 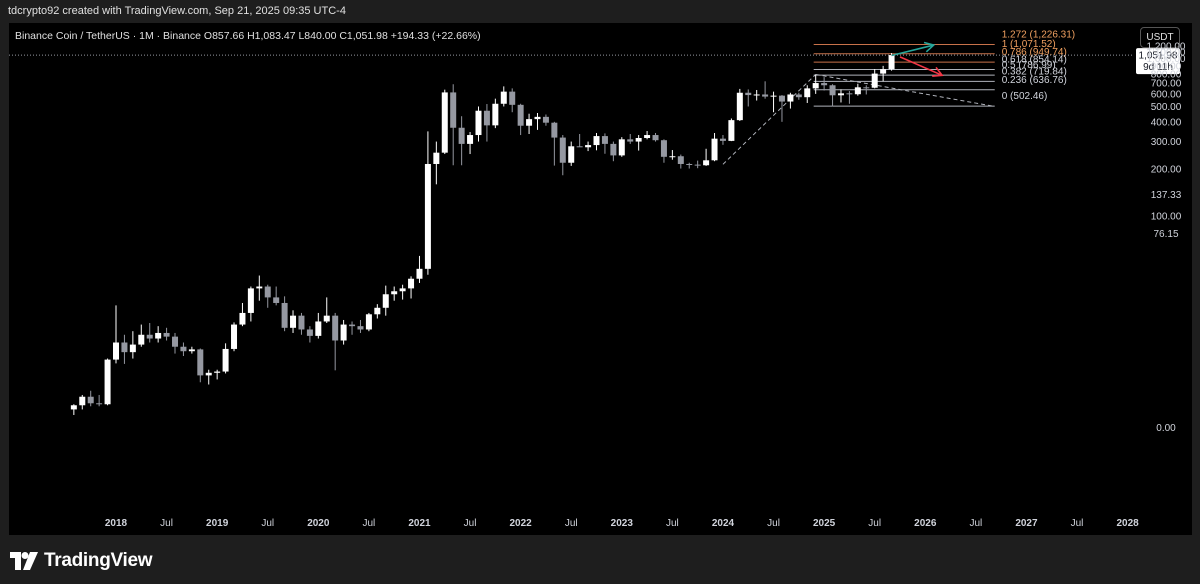 I want to click on fib-level-label: 0.382 (719.84), so click(x=1034, y=71).